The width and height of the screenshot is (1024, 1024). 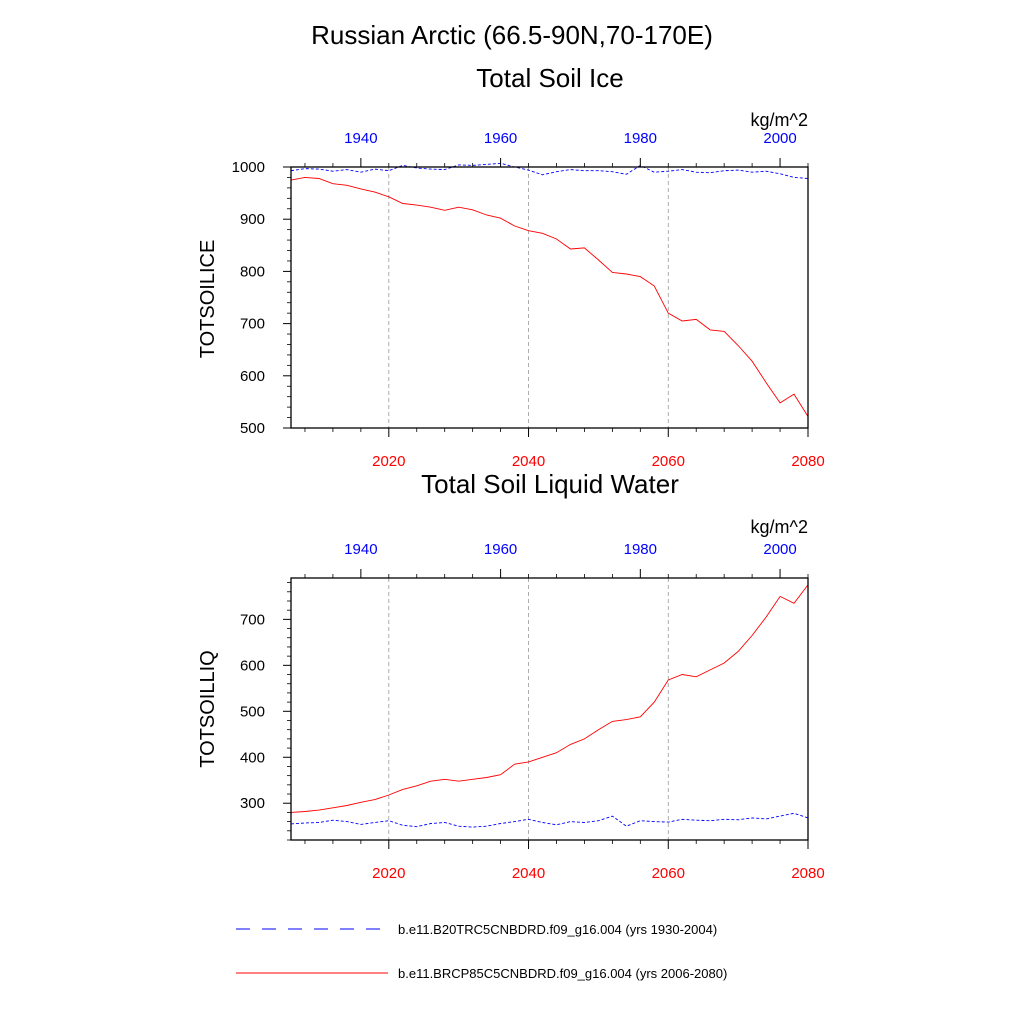 I want to click on panel-title: Total Soil Liquid Water, so click(x=550, y=484).